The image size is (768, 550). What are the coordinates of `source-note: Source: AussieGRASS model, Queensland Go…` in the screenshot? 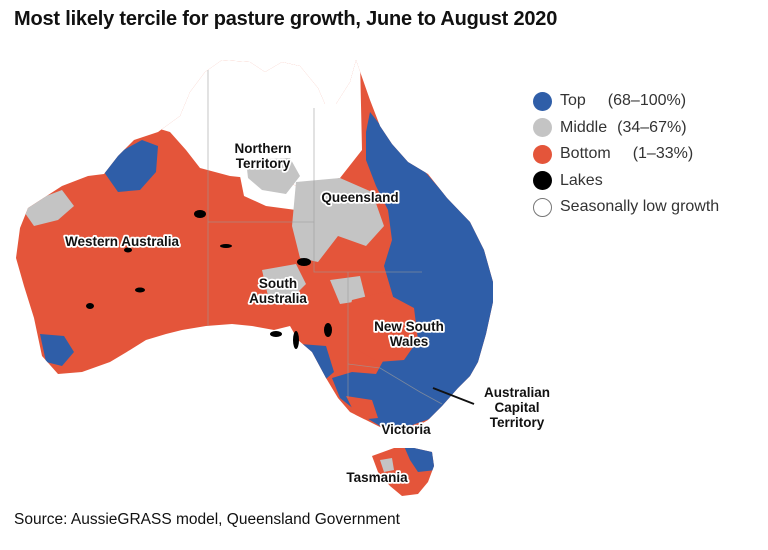 It's located at (207, 519).